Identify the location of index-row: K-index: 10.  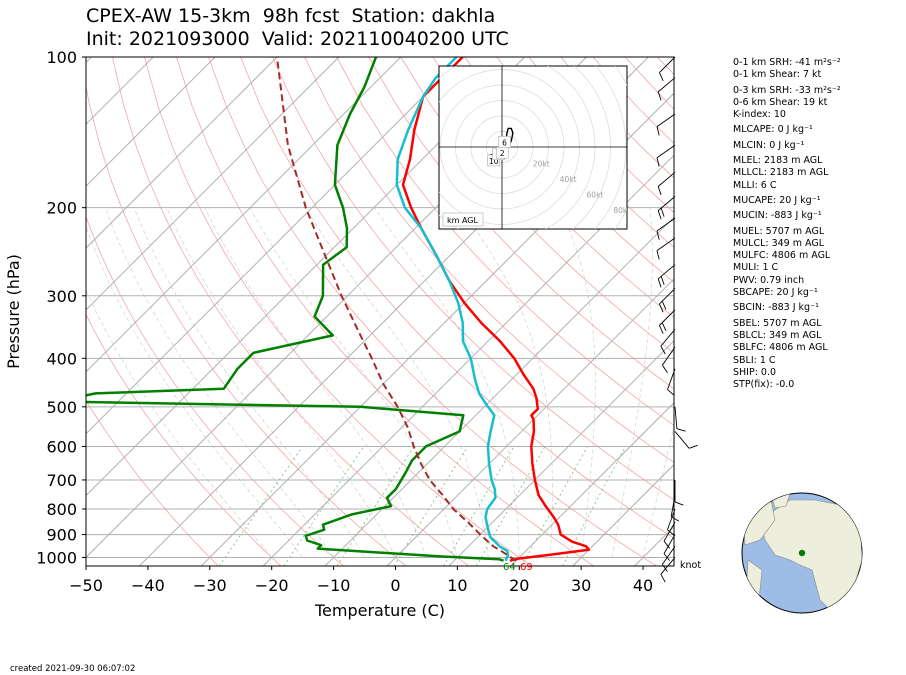
(759, 115).